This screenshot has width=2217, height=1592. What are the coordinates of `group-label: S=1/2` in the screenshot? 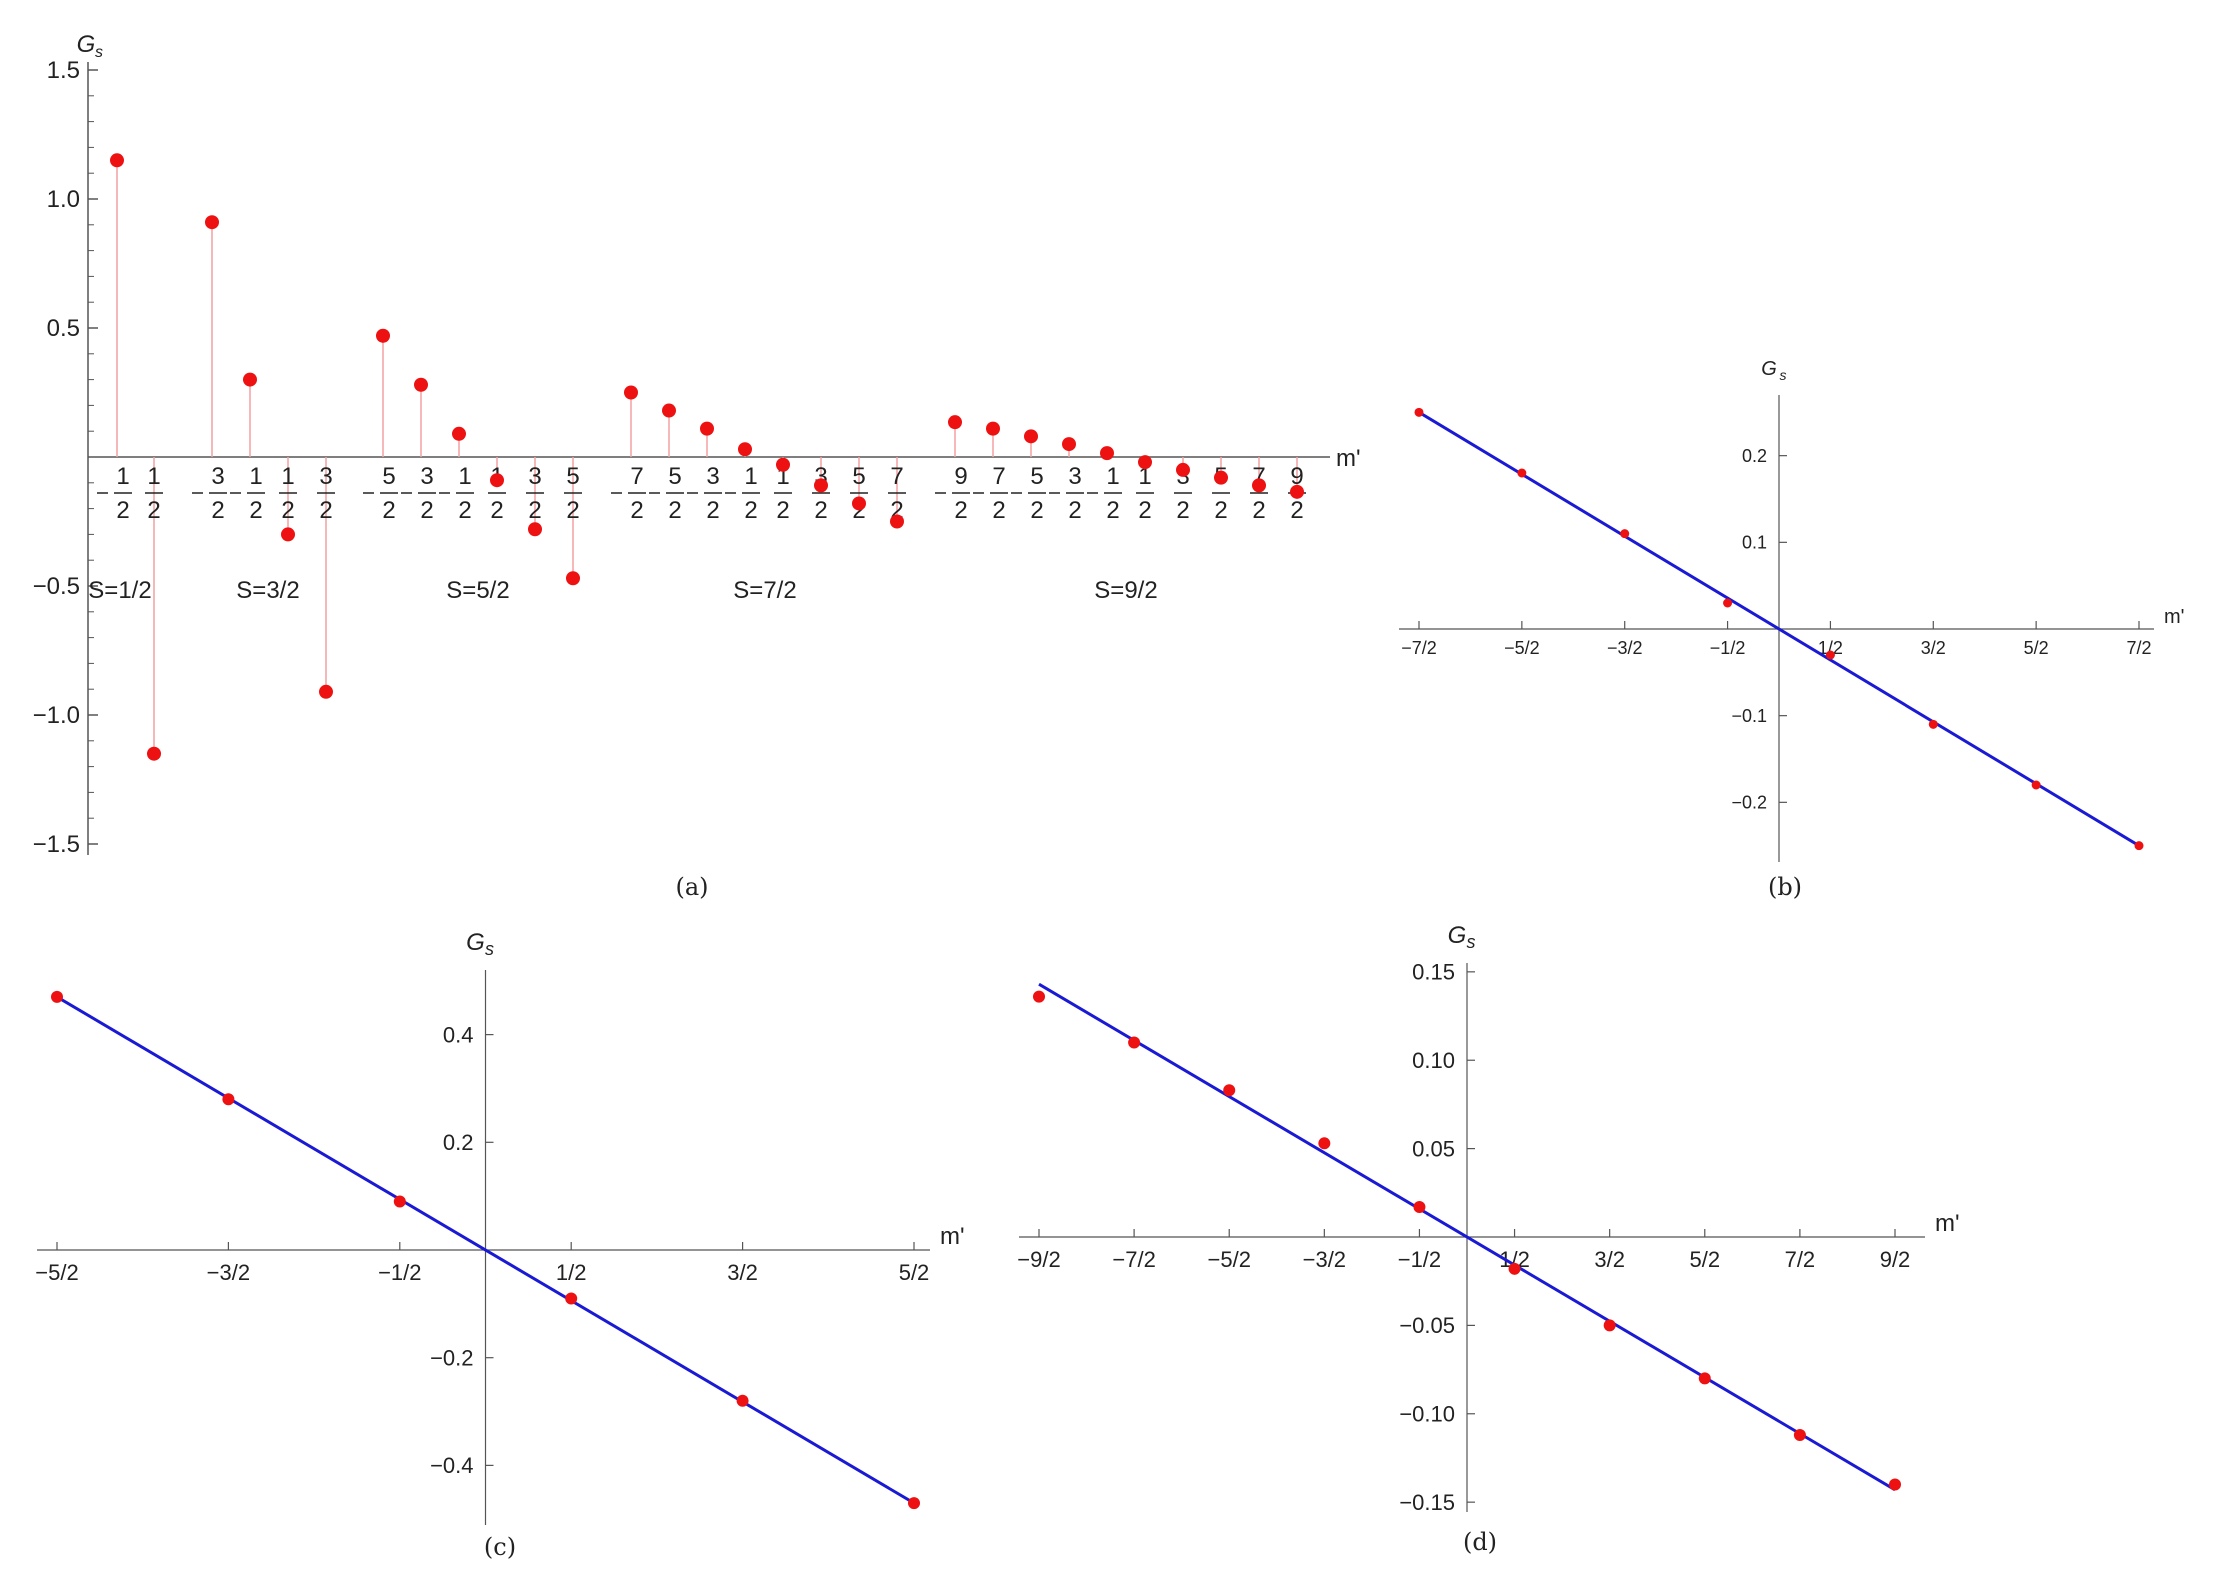 It's located at (119, 590).